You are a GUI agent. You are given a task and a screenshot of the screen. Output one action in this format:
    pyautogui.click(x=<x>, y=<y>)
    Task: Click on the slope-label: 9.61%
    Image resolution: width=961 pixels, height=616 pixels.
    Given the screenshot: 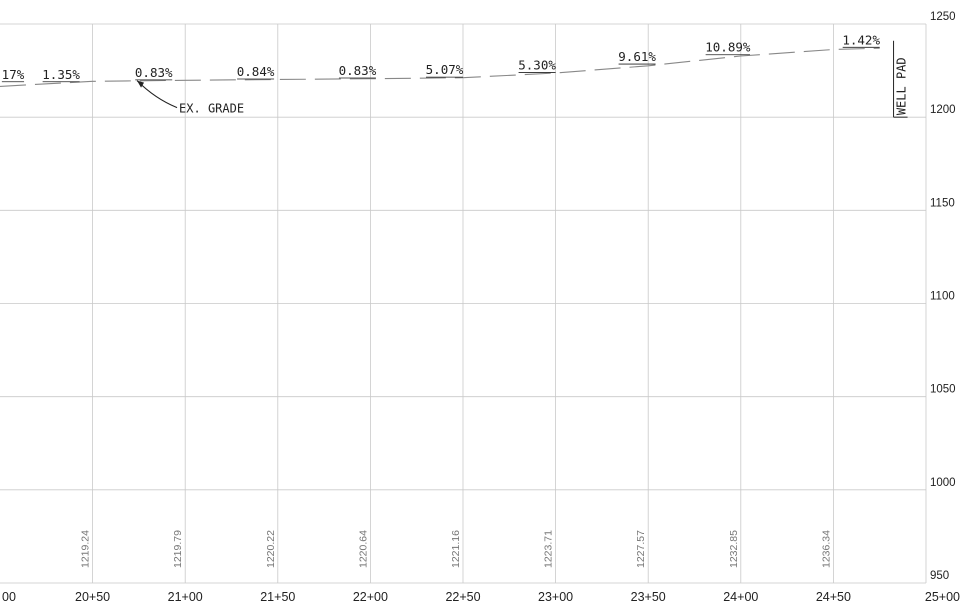 What is the action you would take?
    pyautogui.click(x=637, y=56)
    